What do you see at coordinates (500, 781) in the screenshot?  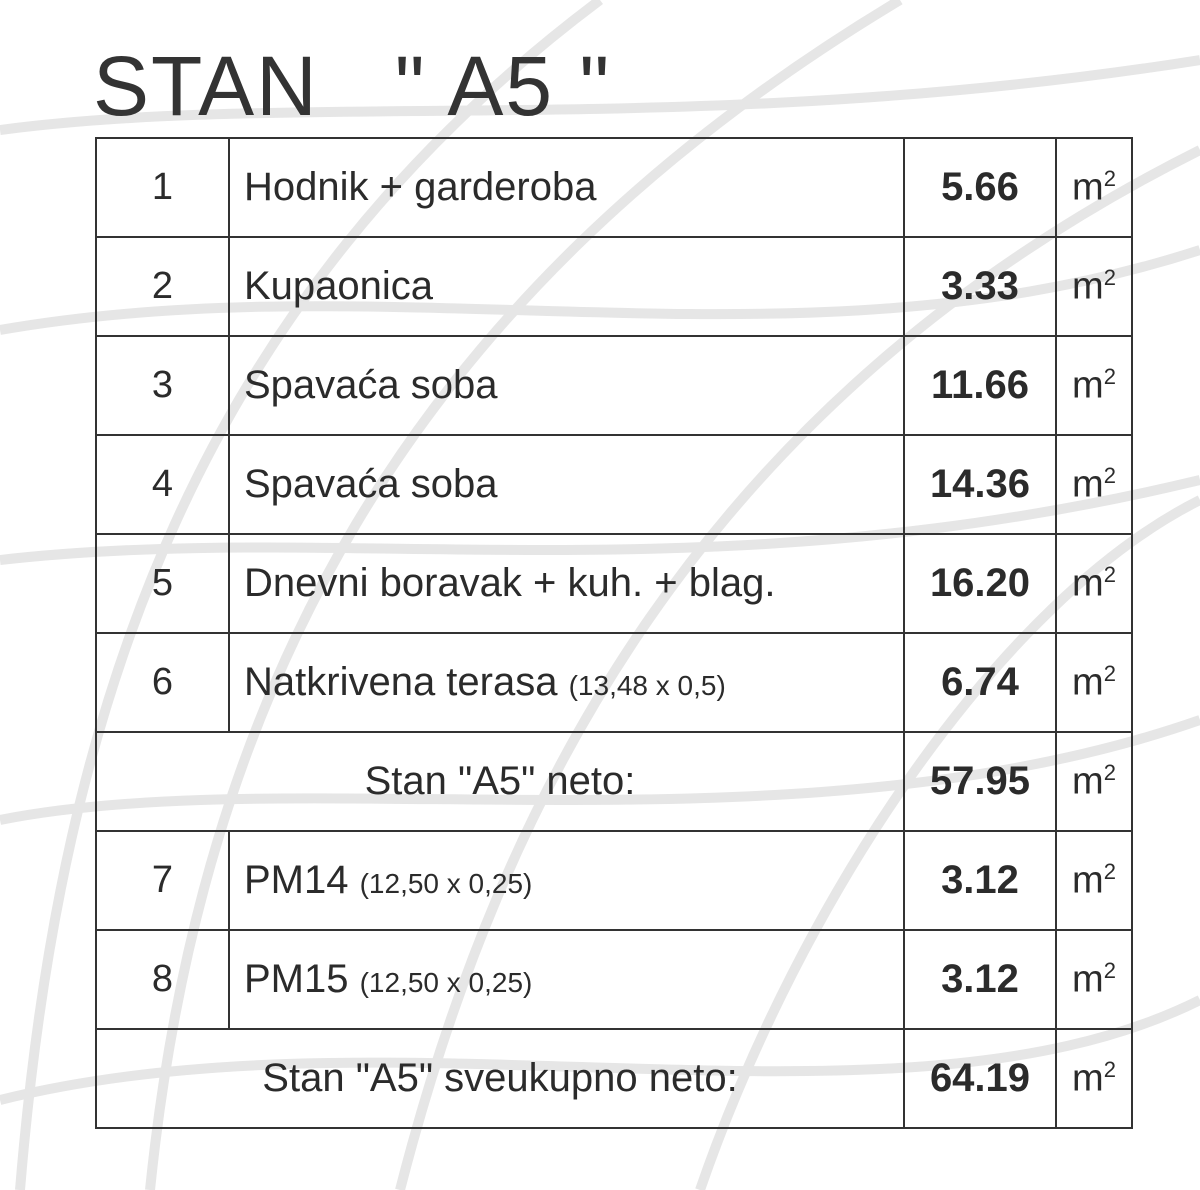 I see `subtotal-row-label: Stan "A5" neto:` at bounding box center [500, 781].